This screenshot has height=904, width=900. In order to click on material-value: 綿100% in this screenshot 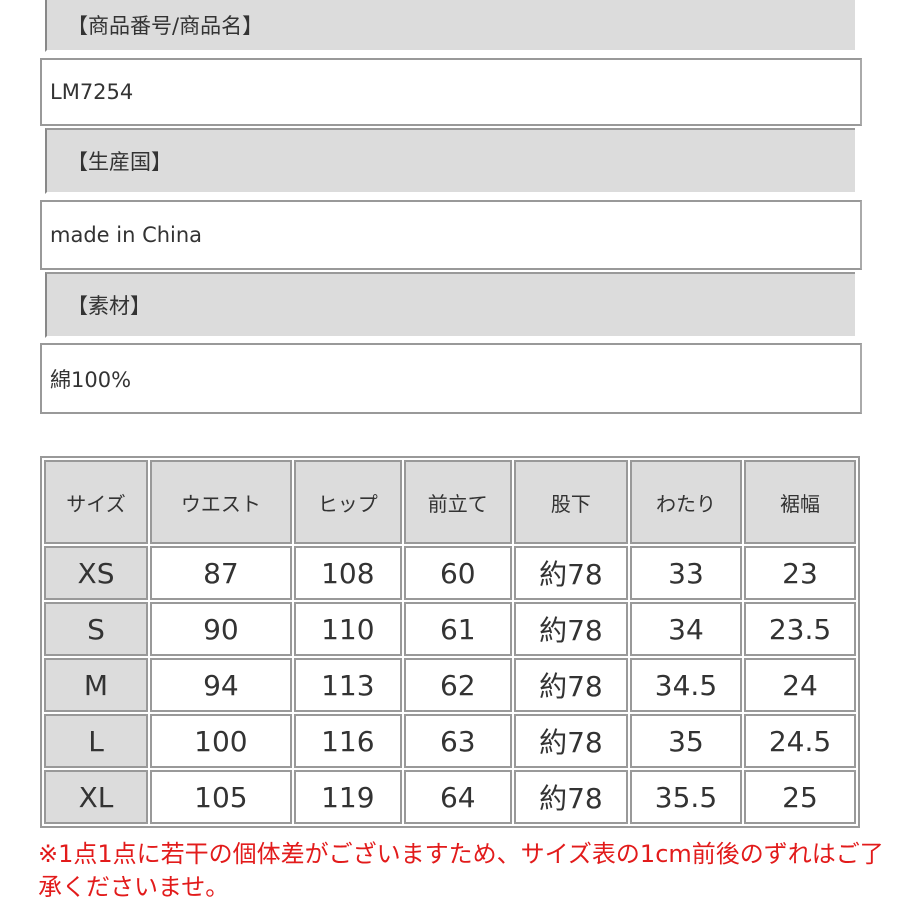, I will do `click(451, 378)`.